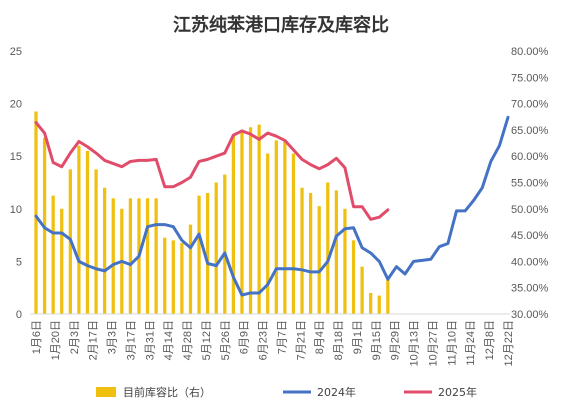 Image resolution: width=562 pixels, height=415 pixels. What do you see at coordinates (16, 210) in the screenshot?
I see `left-tick-label: 10` at bounding box center [16, 210].